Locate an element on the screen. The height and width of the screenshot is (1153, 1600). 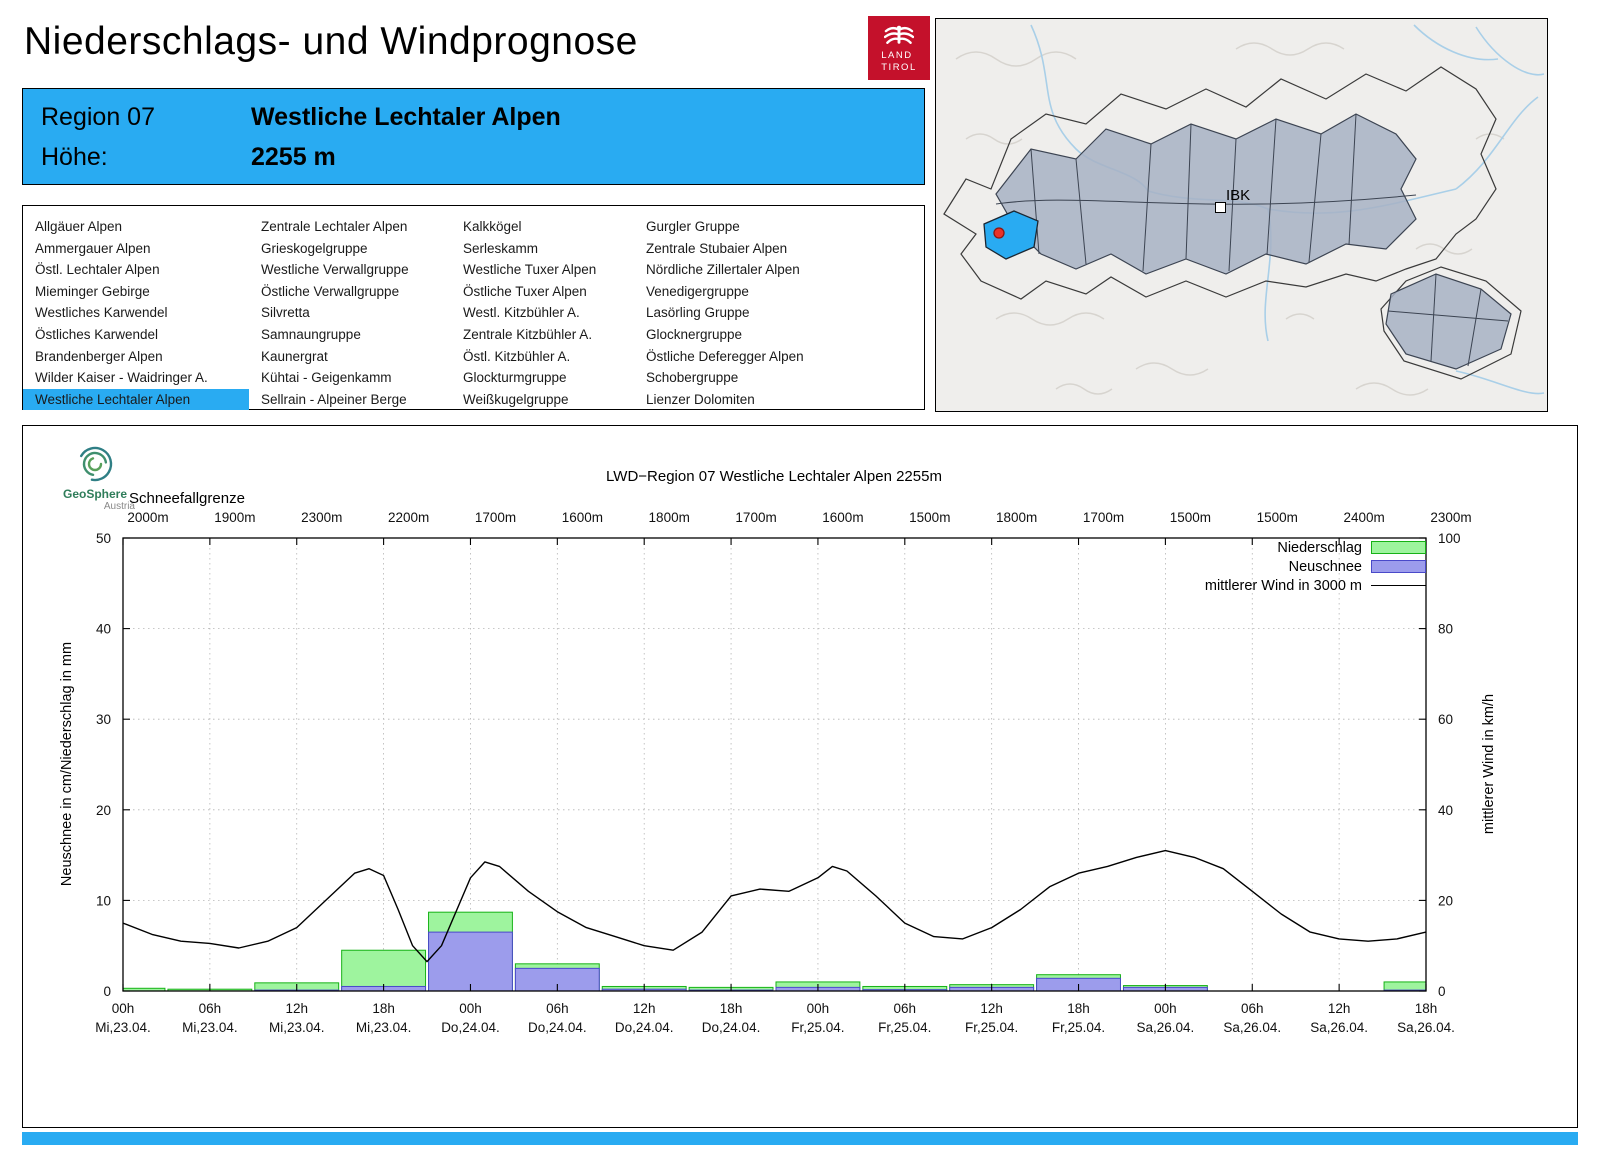
region-list-item: Glocknergruppe is located at coordinates (694, 334).